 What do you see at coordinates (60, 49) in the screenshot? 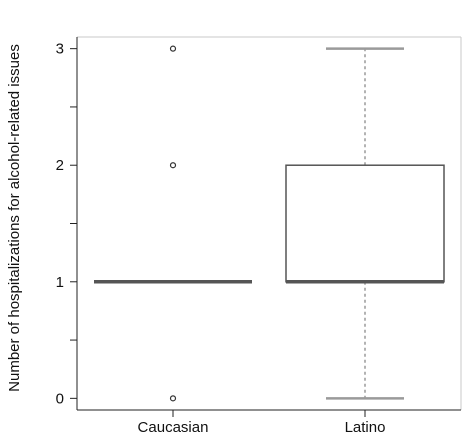
I see `y-tick-label: 3` at bounding box center [60, 49].